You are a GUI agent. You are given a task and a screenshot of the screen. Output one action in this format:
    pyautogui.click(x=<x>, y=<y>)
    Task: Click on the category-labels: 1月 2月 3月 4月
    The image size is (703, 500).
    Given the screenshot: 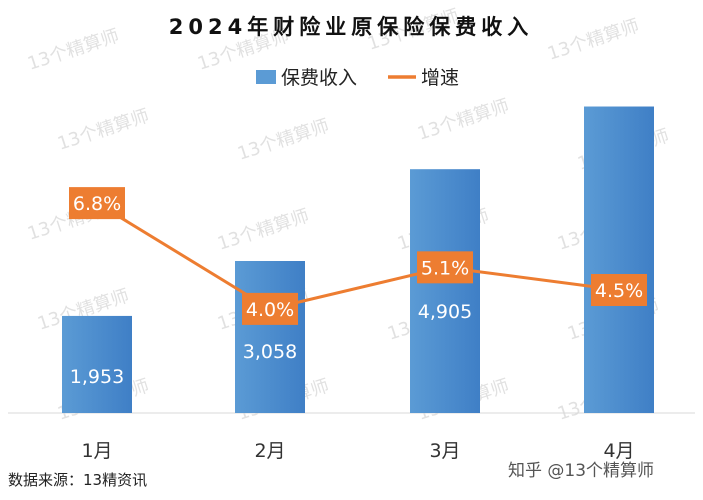 What is the action you would take?
    pyautogui.click(x=357, y=451)
    